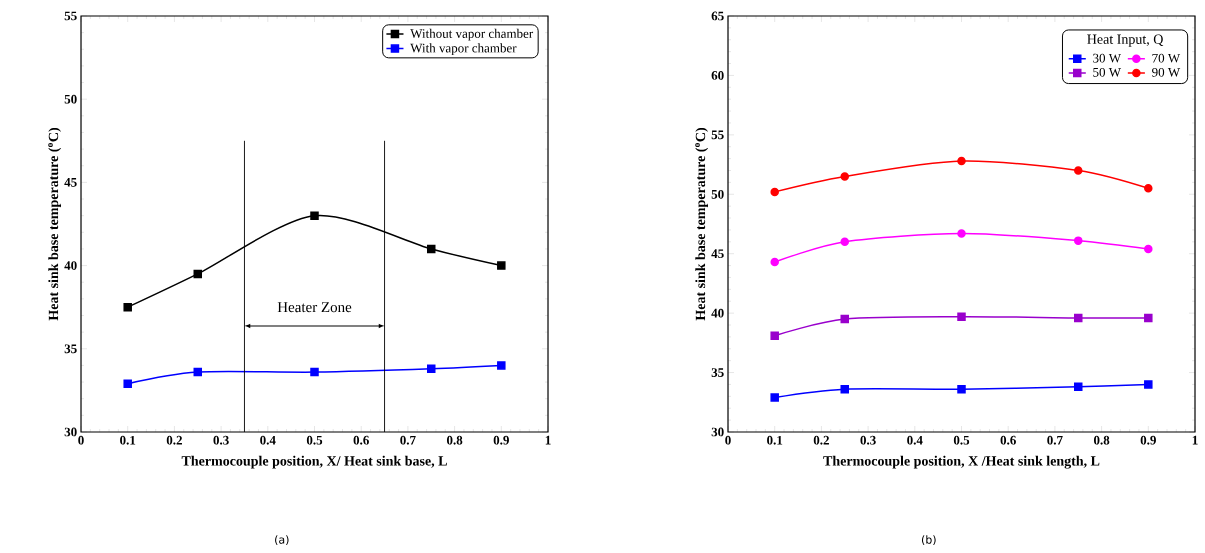  What do you see at coordinates (314, 307) in the screenshot?
I see `annotation: Heater Zone` at bounding box center [314, 307].